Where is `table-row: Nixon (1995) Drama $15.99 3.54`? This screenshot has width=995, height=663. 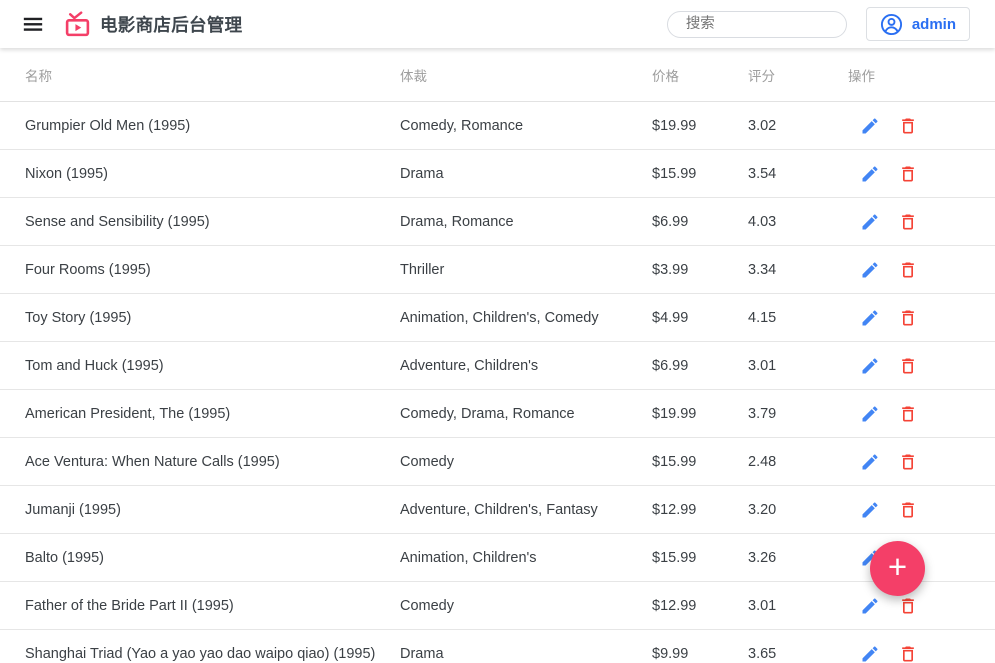 table-row: Nixon (1995) Drama $15.99 3.54 is located at coordinates (497, 174).